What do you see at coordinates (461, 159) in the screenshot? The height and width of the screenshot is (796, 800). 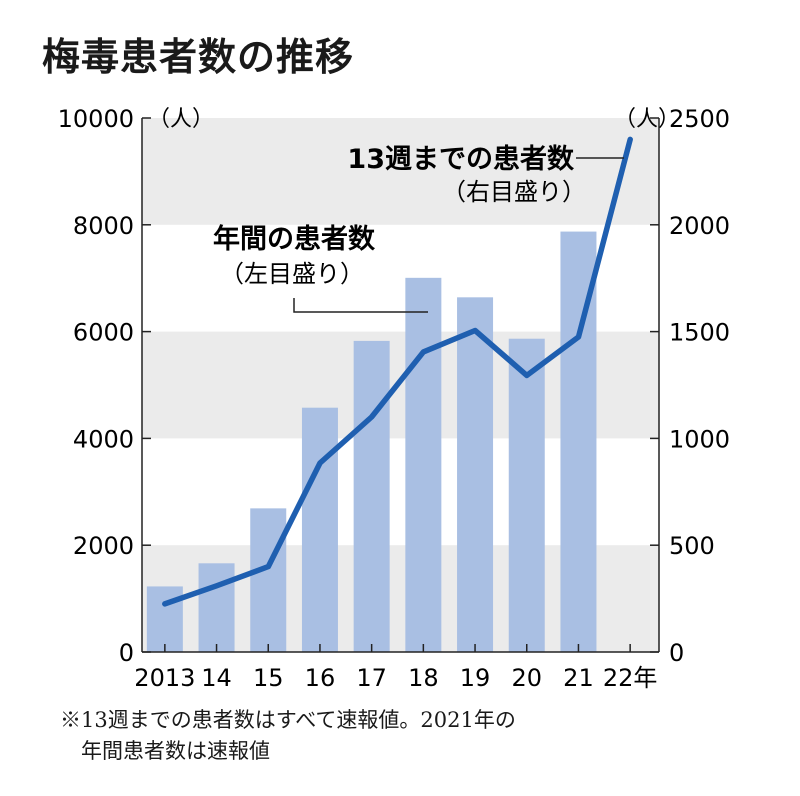 I see `line-series-label: 13週までの患者数` at bounding box center [461, 159].